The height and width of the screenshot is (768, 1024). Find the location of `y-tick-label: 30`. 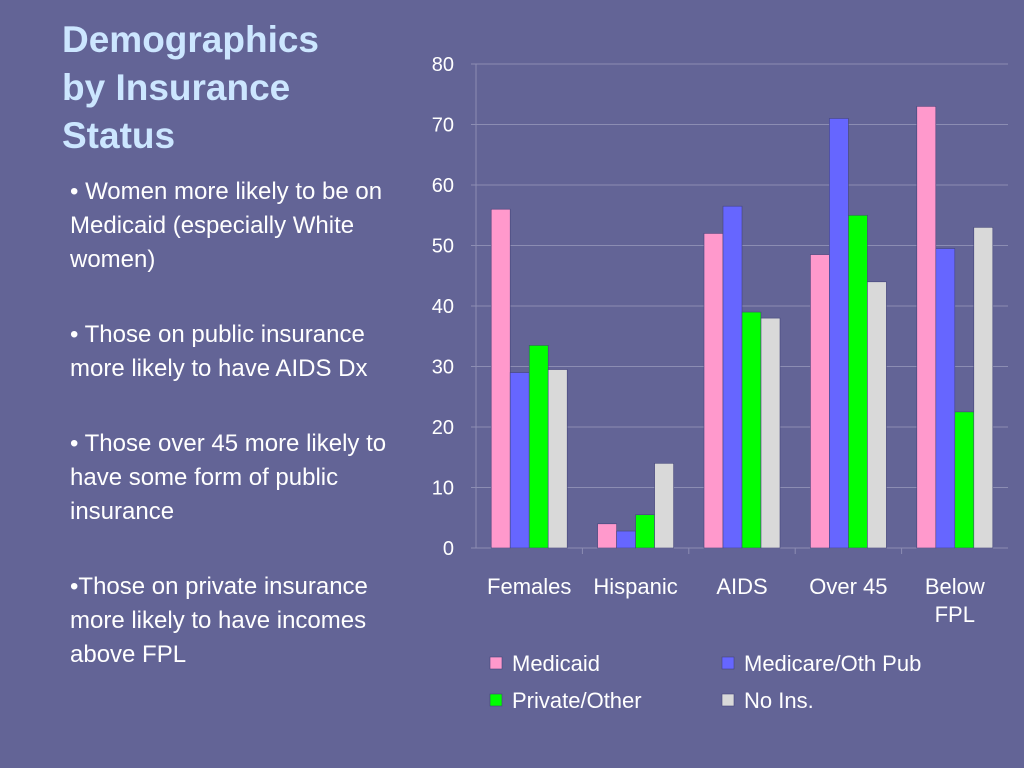

y-tick-label: 30 is located at coordinates (443, 368).